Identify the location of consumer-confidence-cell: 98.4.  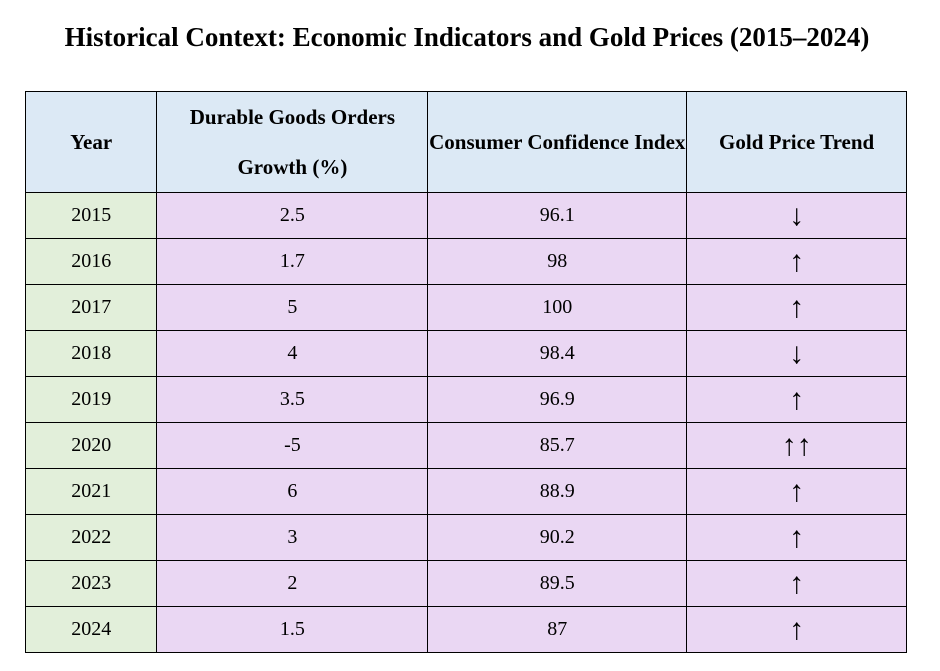
(557, 353).